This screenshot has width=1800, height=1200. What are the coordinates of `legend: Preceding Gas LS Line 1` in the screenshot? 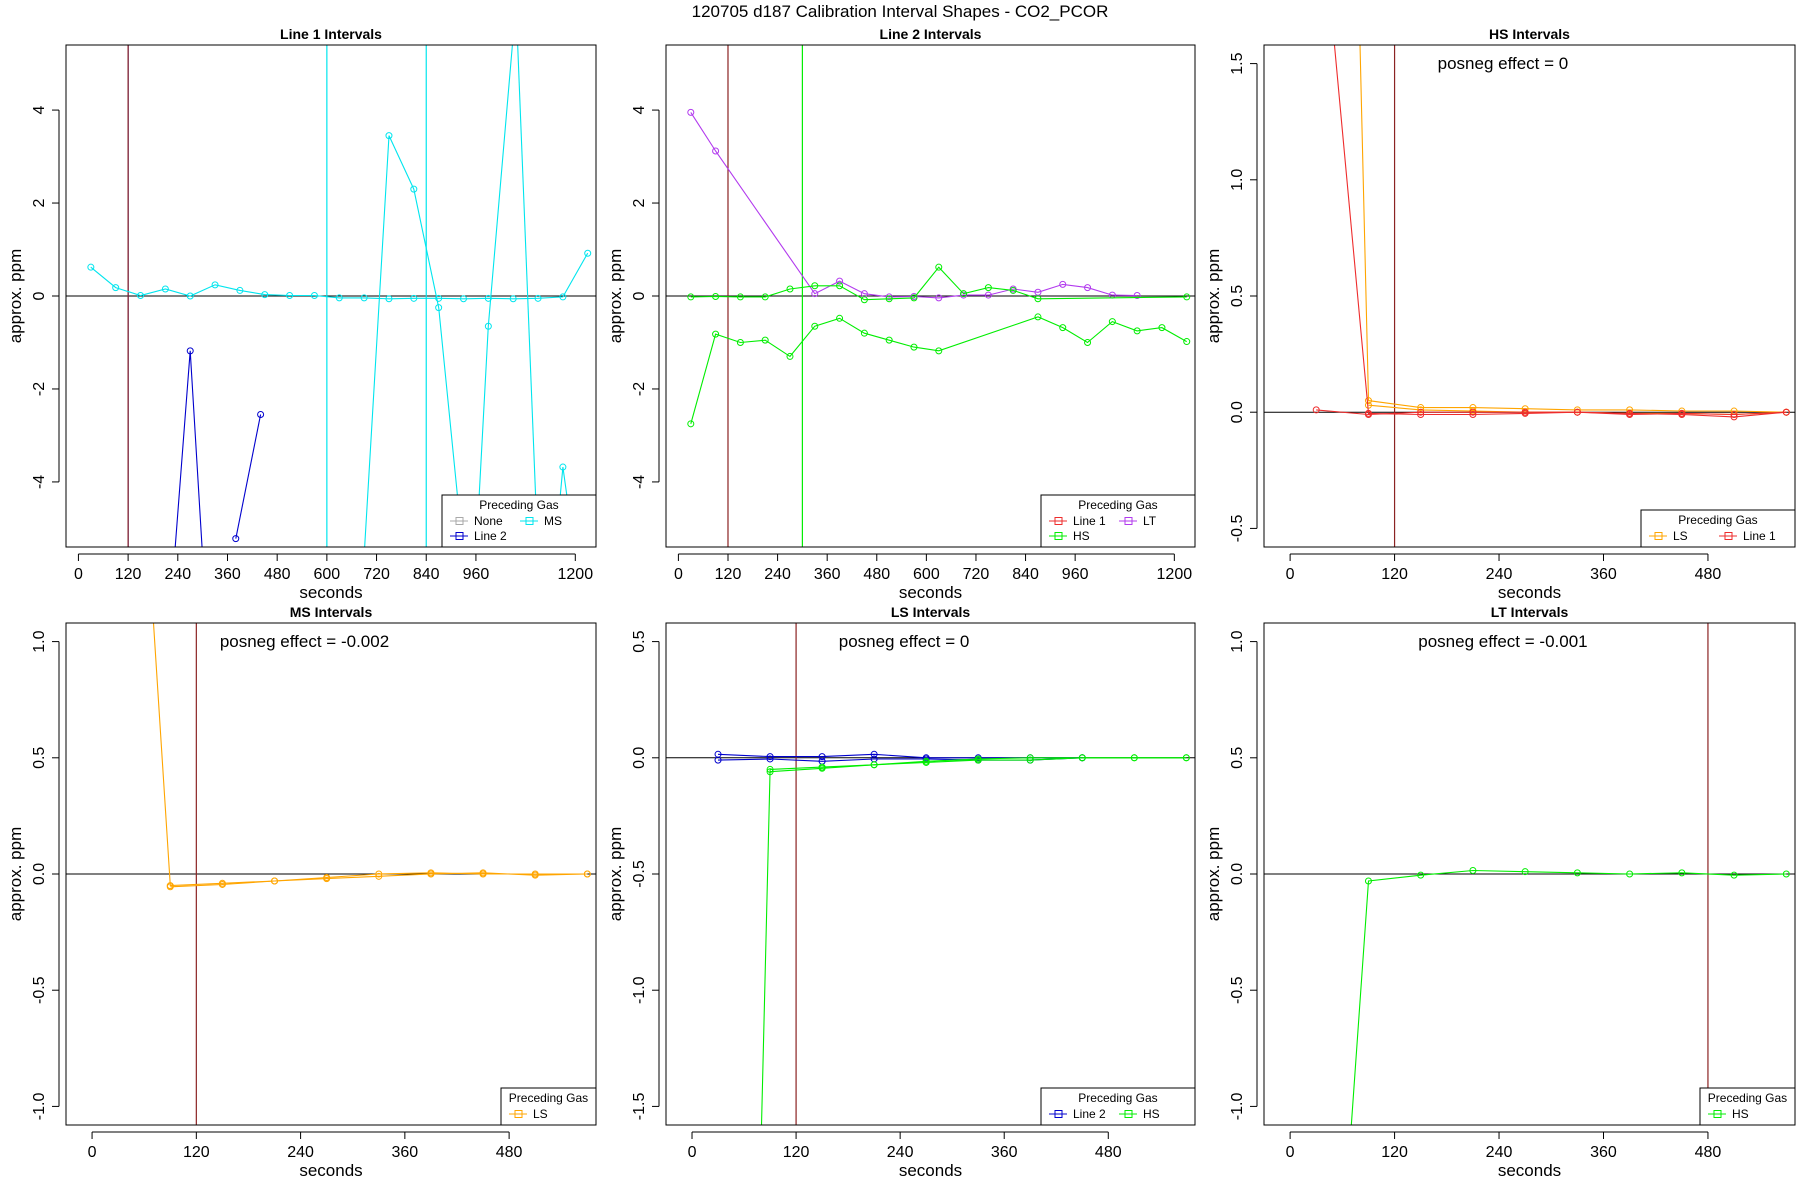 It's located at (1718, 528).